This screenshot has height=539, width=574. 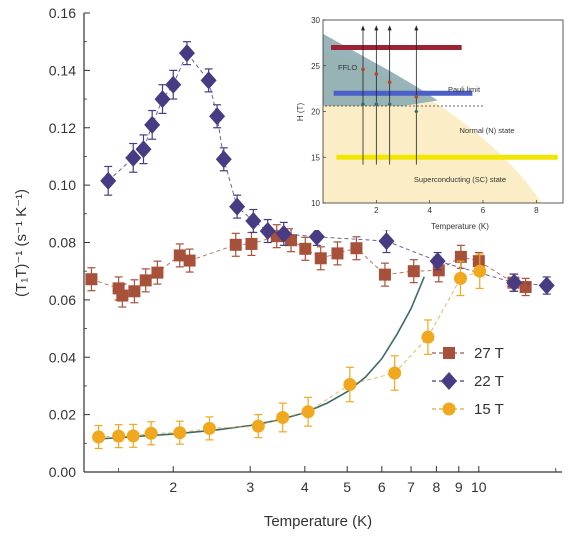 What do you see at coordinates (483, 210) in the screenshot?
I see `inset-x-tick-label: 6` at bounding box center [483, 210].